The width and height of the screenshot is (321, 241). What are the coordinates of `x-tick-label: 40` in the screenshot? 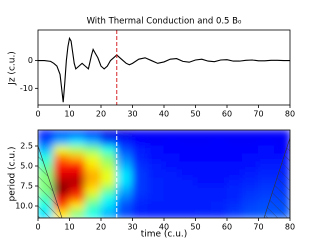 It's located at (164, 114).